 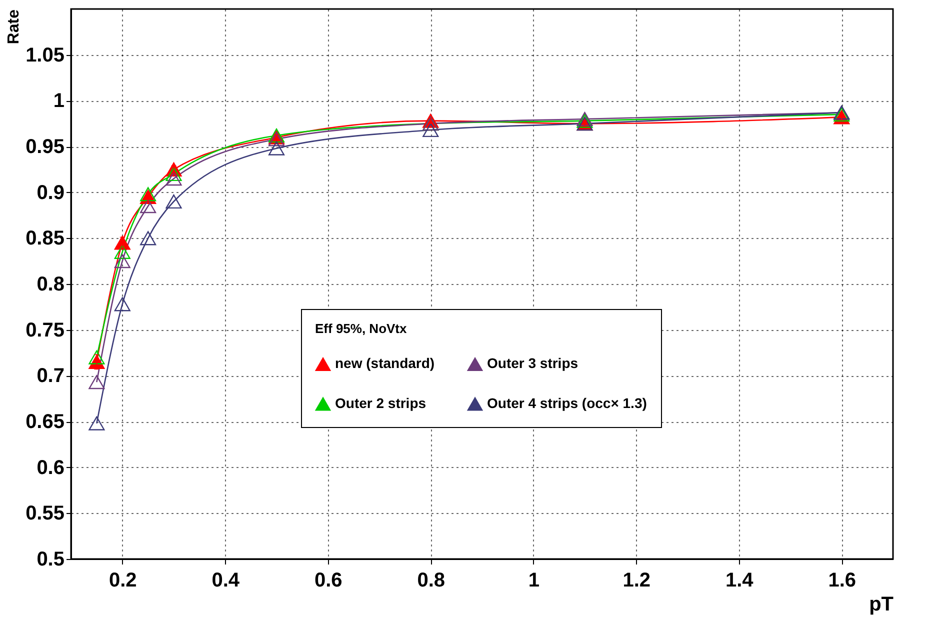 I want to click on y-tick-label: 0.75, so click(x=45, y=330).